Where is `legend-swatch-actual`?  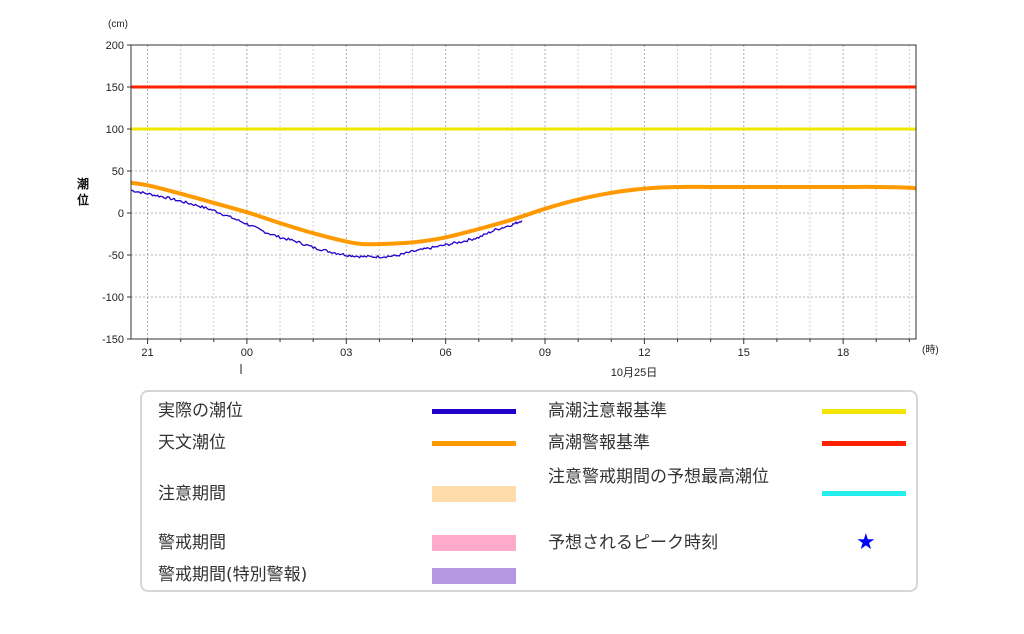 legend-swatch-actual is located at coordinates (474, 411).